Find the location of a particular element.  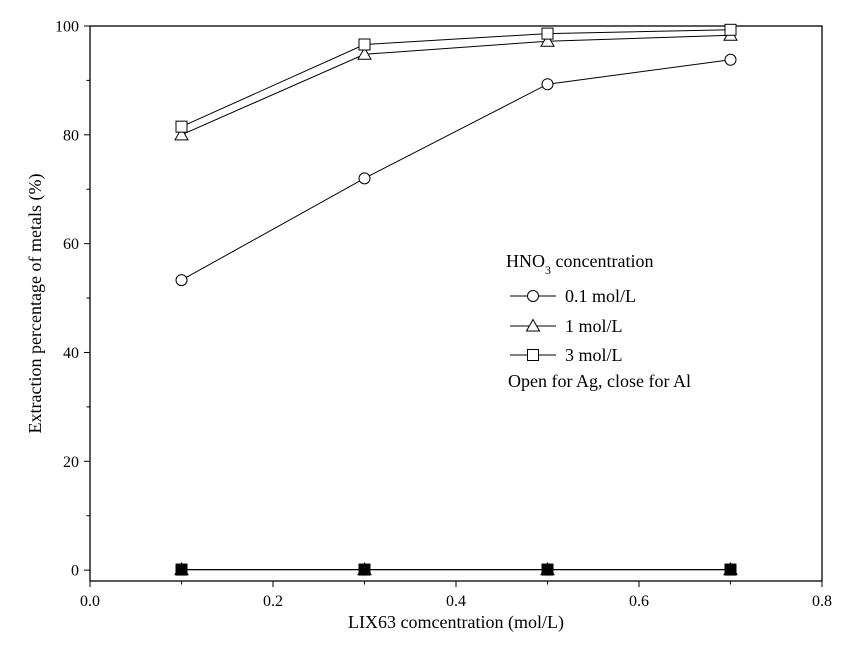

legend-note: Open for Ag, close for Al is located at coordinates (599, 381).